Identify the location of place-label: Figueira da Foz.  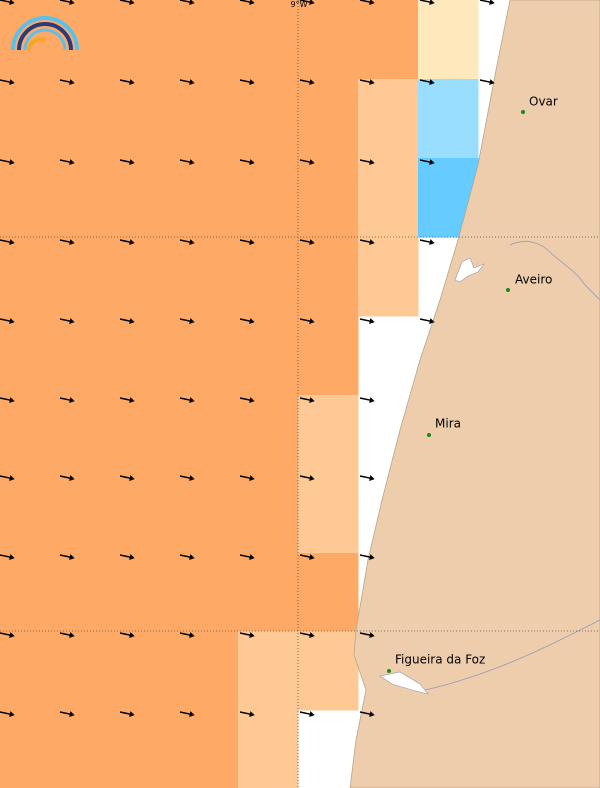
(440, 660).